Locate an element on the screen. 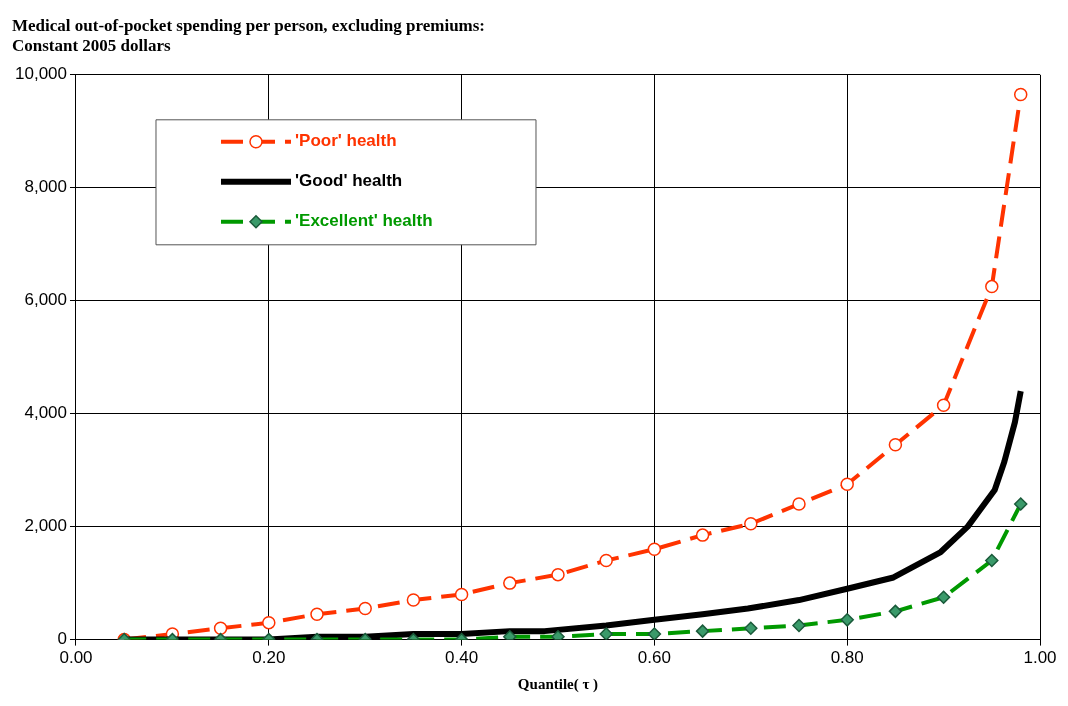  y-tick-label: 4,000 is located at coordinates (45, 413).